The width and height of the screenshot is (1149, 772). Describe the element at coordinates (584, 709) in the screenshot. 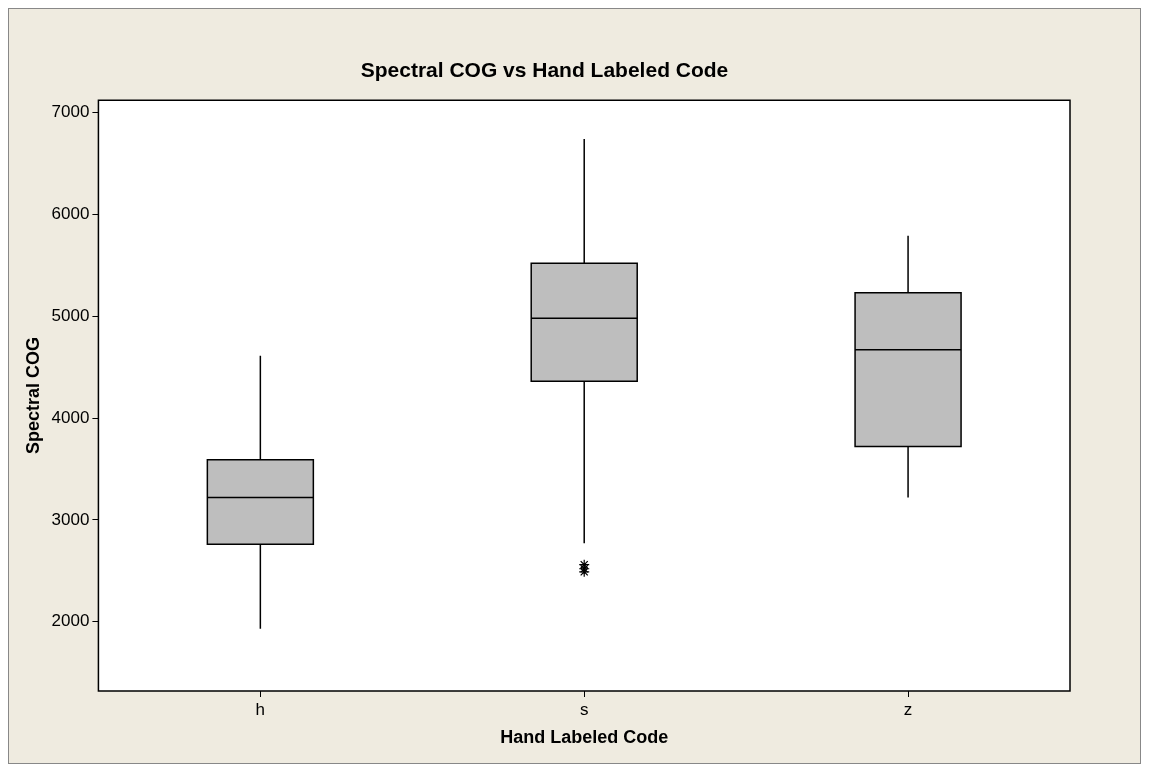

I see `x-tick-label: s` at that location.